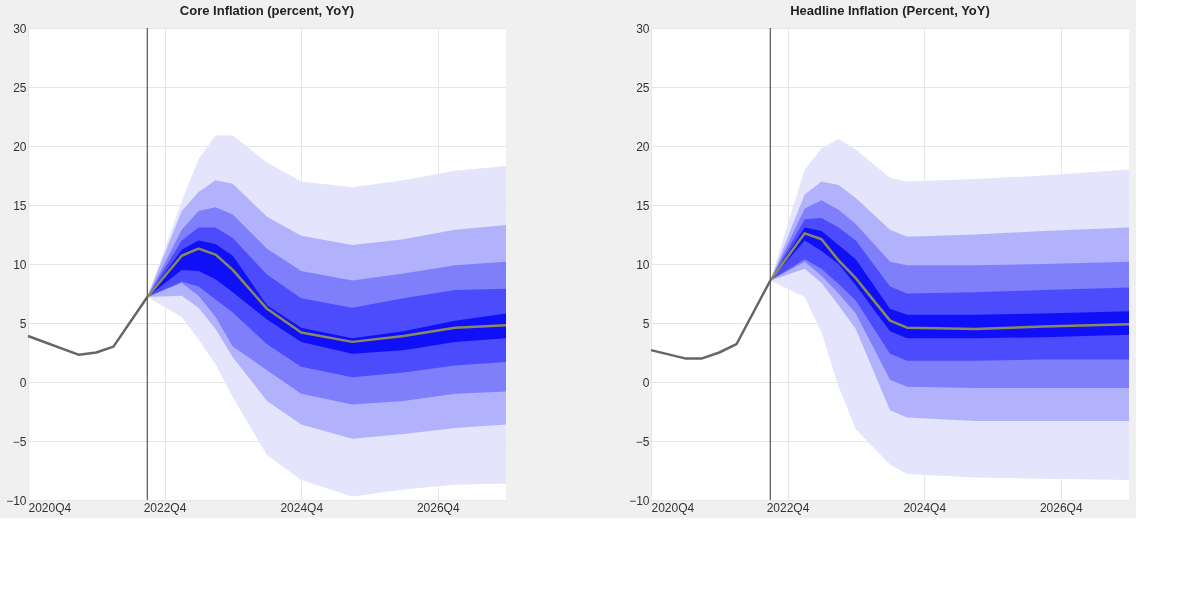  Describe the element at coordinates (890, 10) in the screenshot. I see `chart-title: Headline Inflation (Percent, YoY)` at that location.